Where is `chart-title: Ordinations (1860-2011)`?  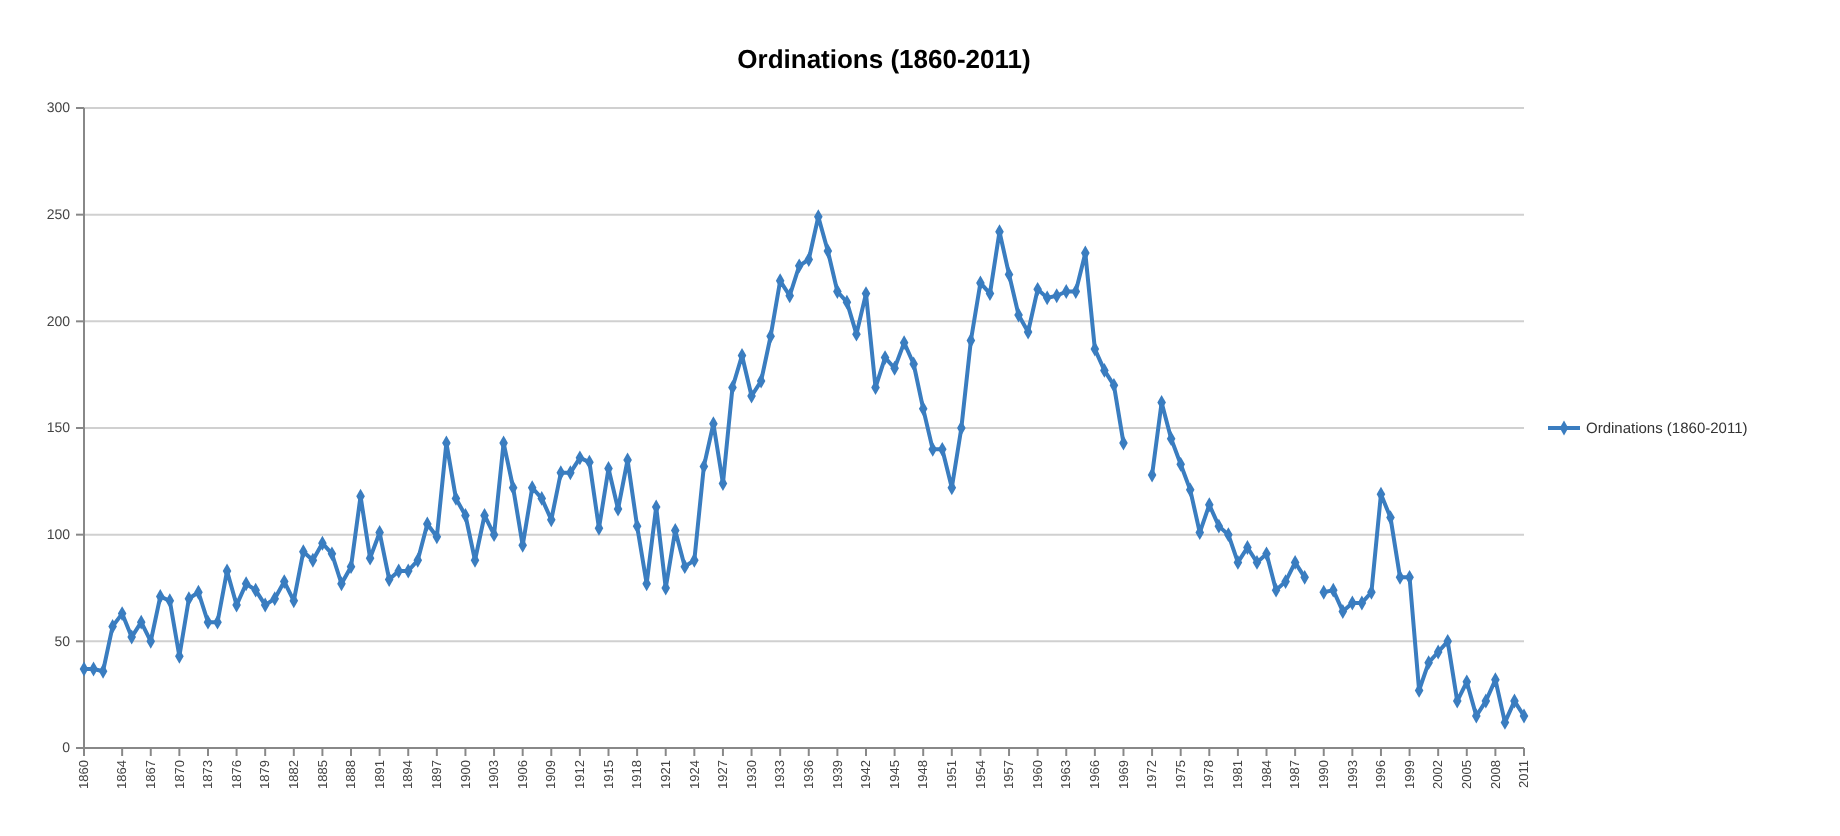
chart-title: Ordinations (1860-2011) is located at coordinates (884, 59).